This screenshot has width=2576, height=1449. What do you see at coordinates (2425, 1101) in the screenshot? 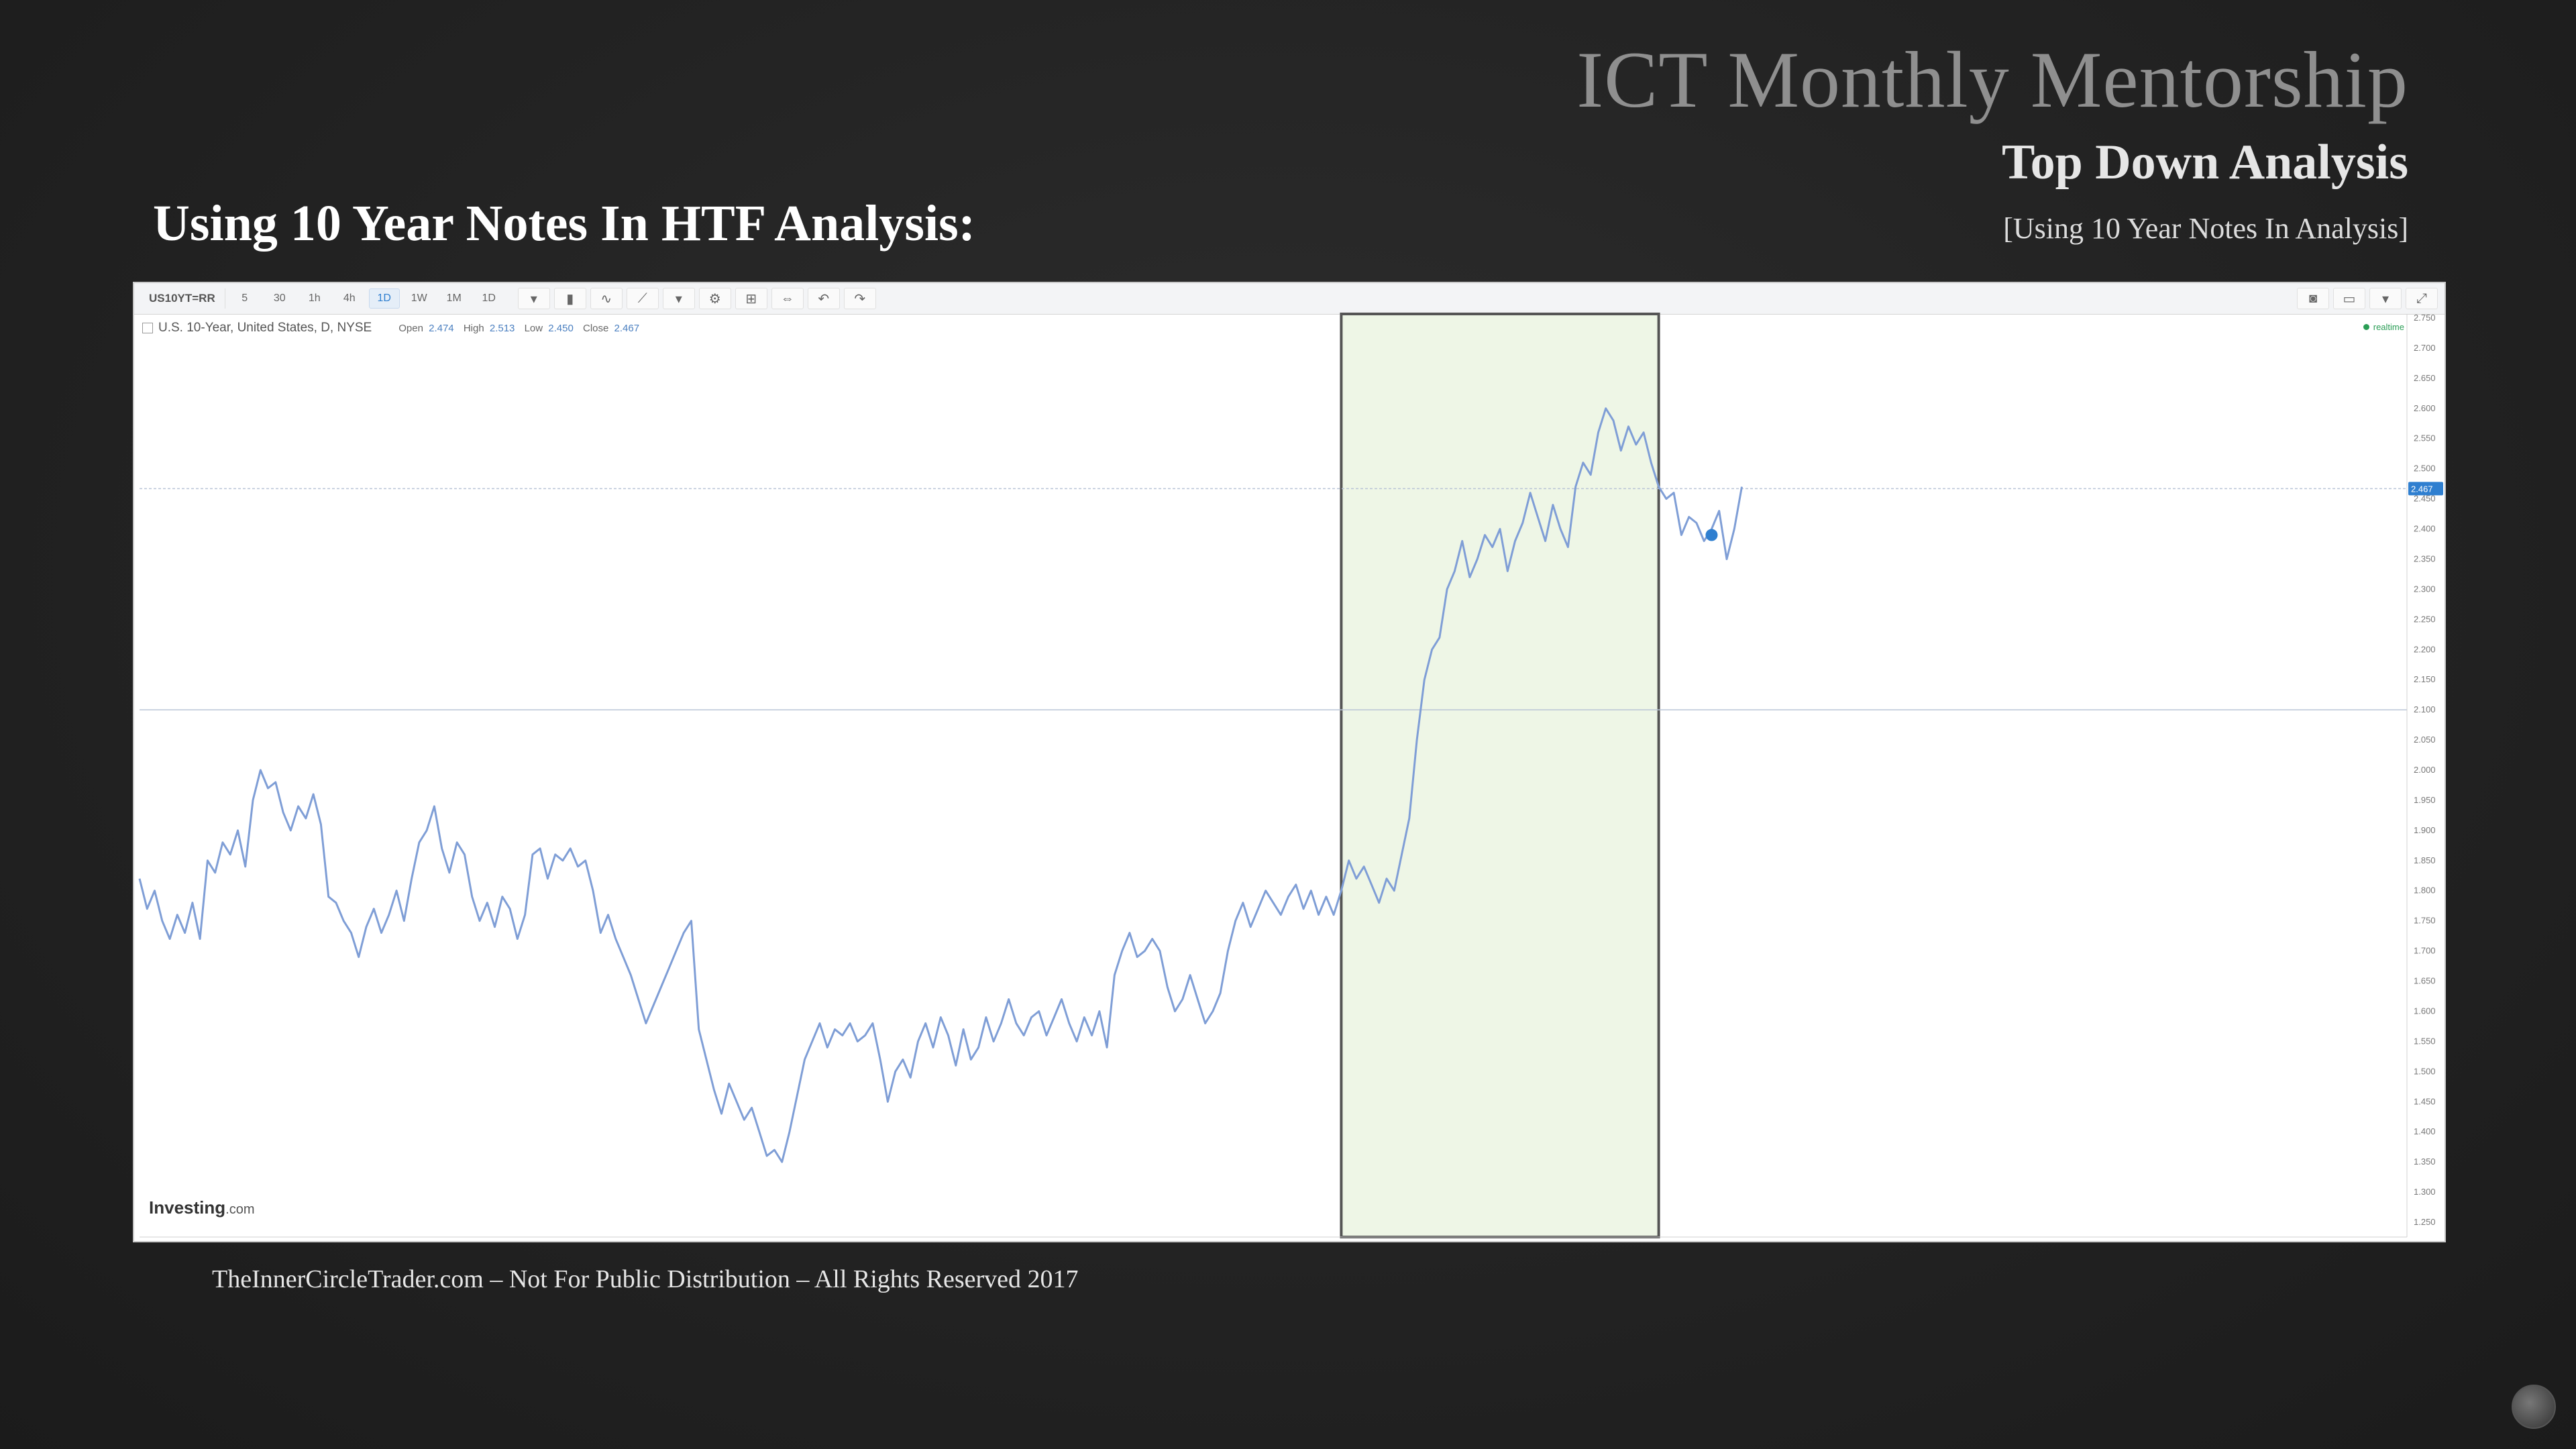
I see `y-tick-label: 1.450` at bounding box center [2425, 1101].